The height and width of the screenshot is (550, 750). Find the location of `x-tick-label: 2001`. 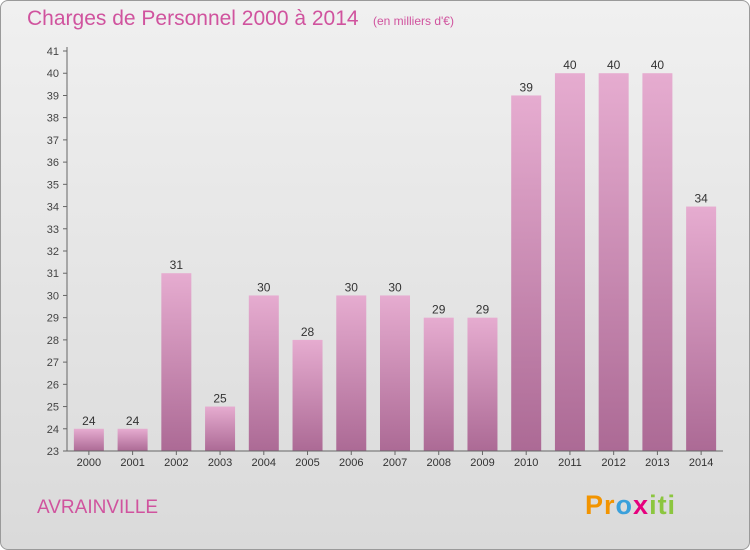

x-tick-label: 2001 is located at coordinates (132, 463).